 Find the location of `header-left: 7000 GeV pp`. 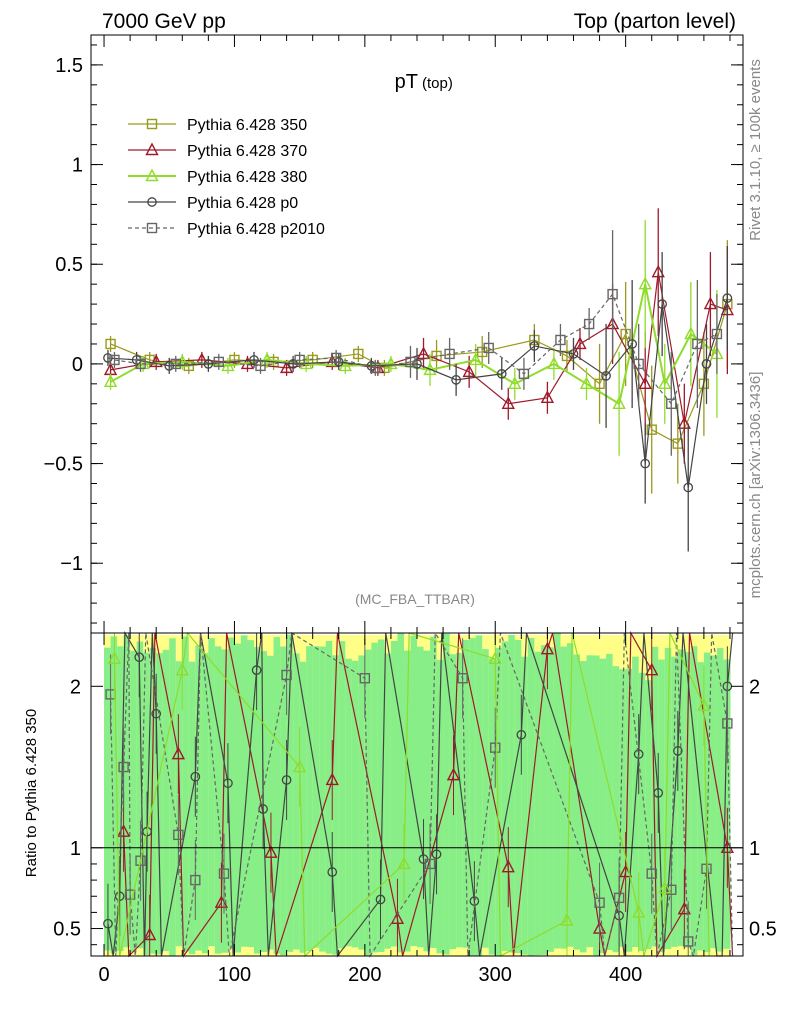

header-left: 7000 GeV pp is located at coordinates (164, 21).